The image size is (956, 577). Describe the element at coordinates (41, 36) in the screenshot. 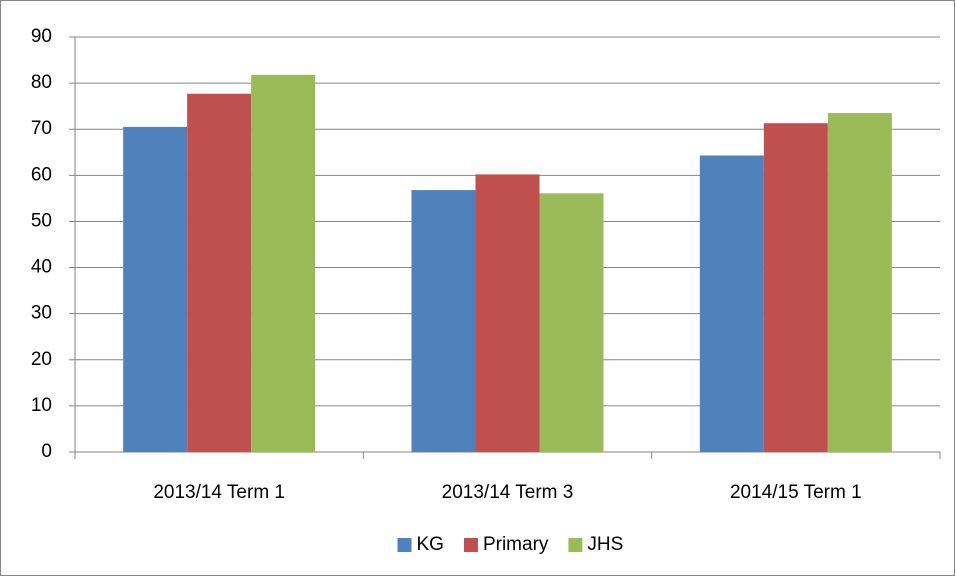

I see `y-tick-label: 90` at that location.